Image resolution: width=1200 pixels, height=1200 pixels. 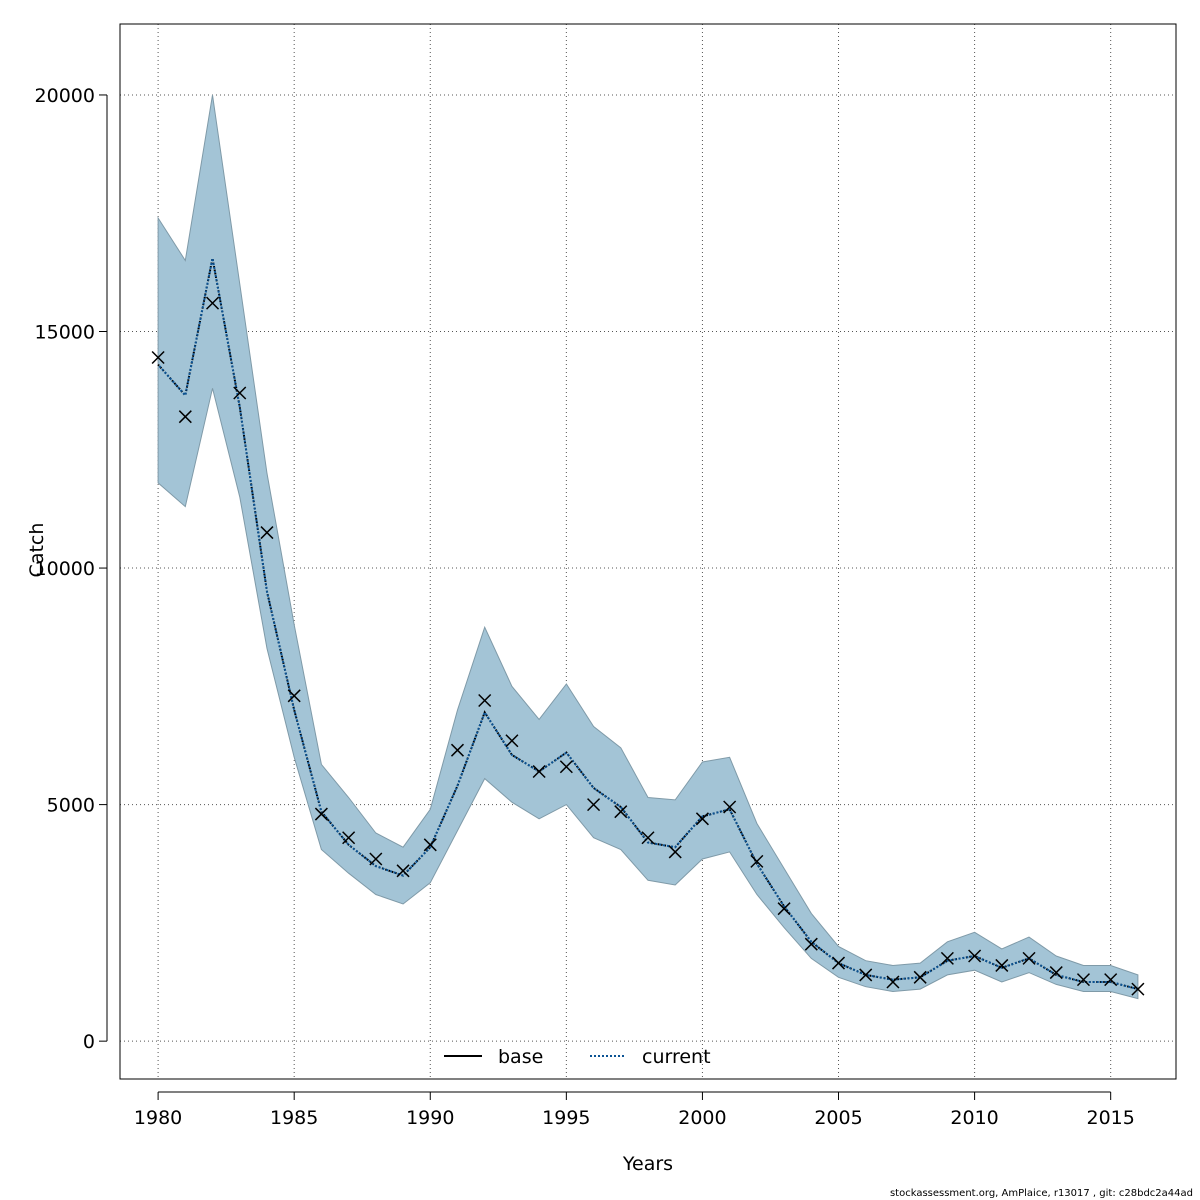 I want to click on observed-point-2014, so click(x=1083, y=980).